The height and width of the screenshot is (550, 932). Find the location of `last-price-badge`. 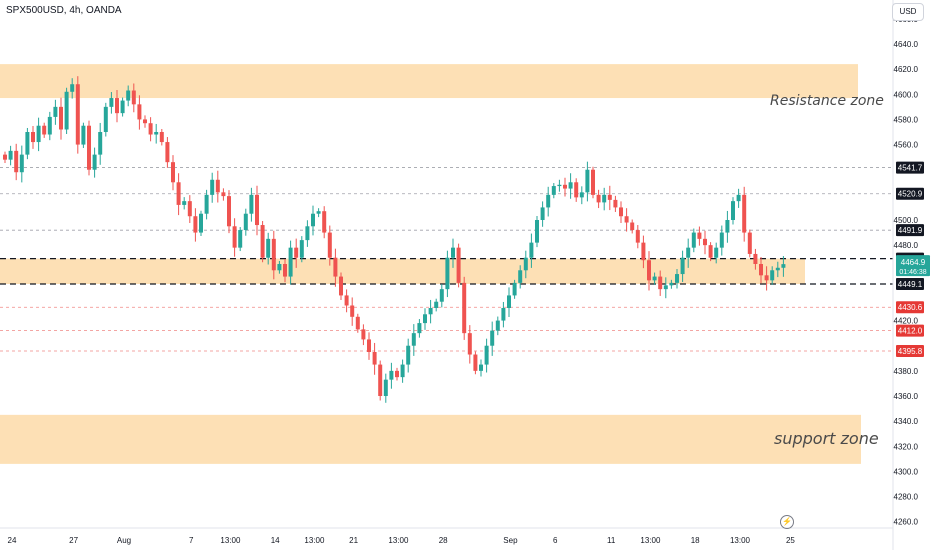

last-price-badge is located at coordinates (913, 266).